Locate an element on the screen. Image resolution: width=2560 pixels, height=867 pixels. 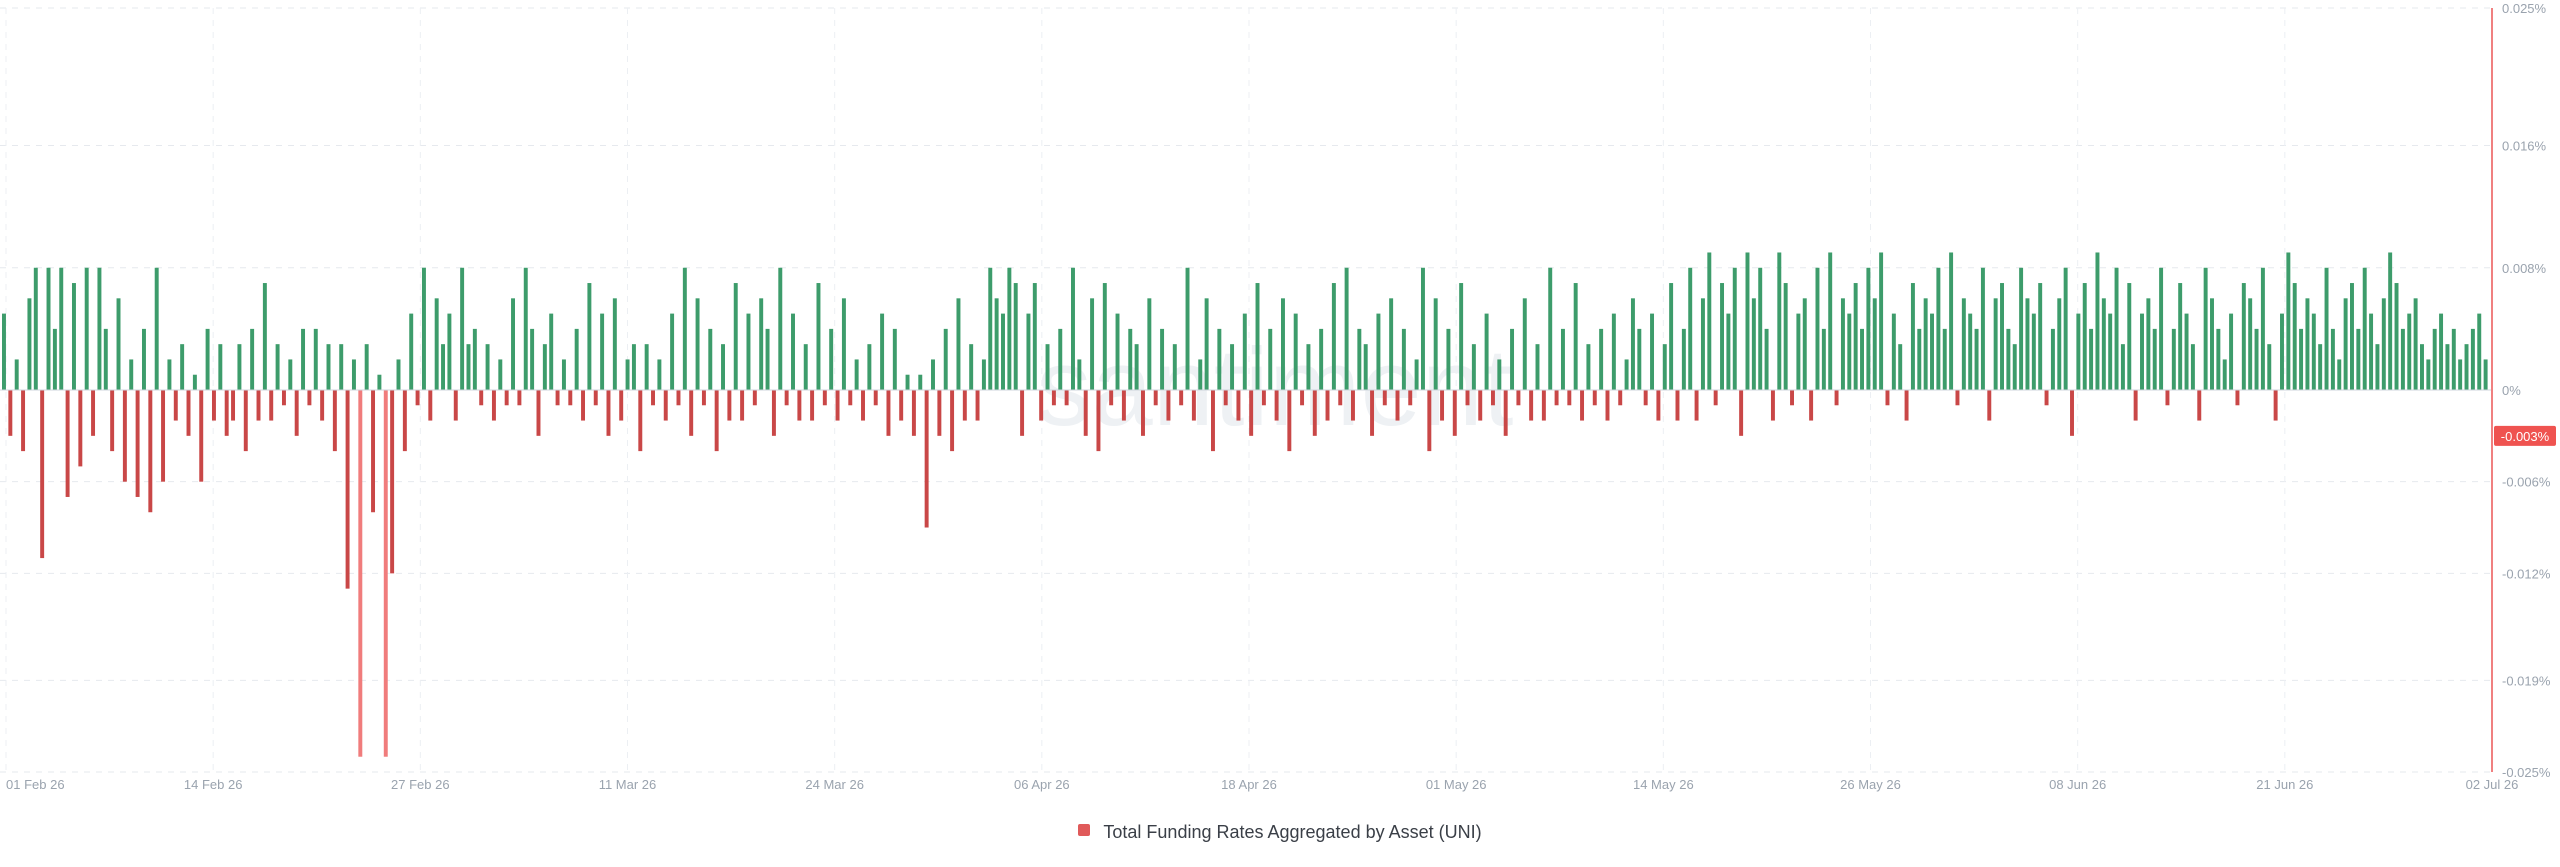
watermark: santiment is located at coordinates (1275, 387).